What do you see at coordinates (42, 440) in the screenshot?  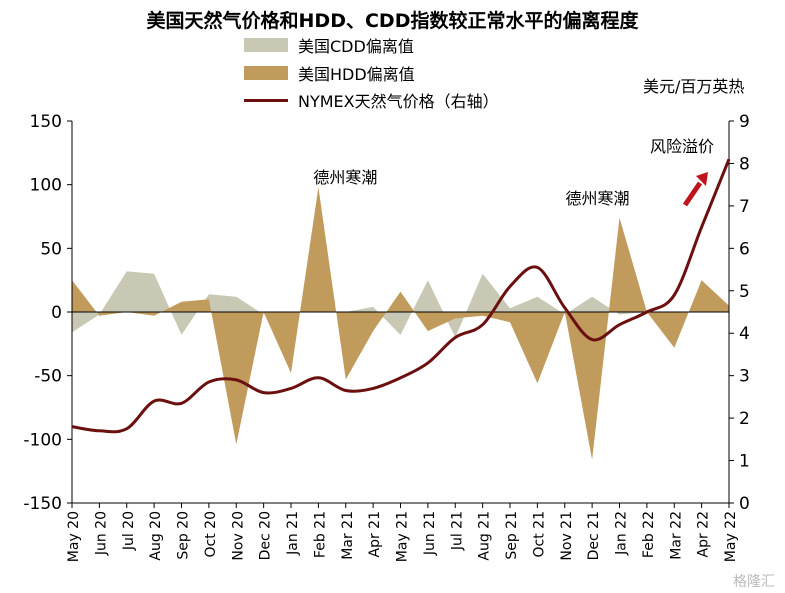 I see `left-tick-label: -100` at bounding box center [42, 440].